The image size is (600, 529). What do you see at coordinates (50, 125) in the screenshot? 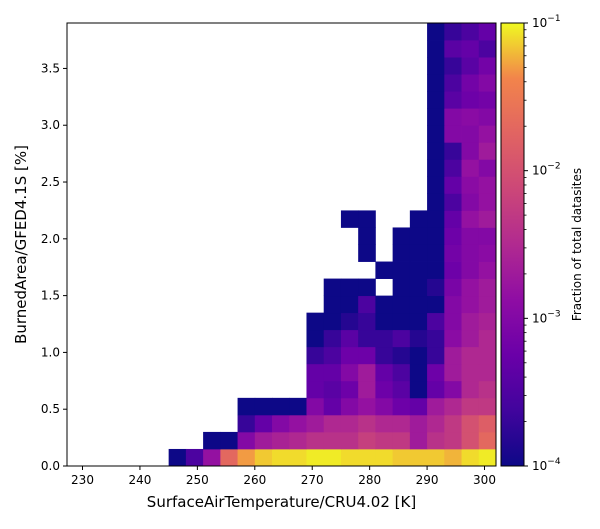
I see `y-tick-label: 3.0` at bounding box center [50, 125].